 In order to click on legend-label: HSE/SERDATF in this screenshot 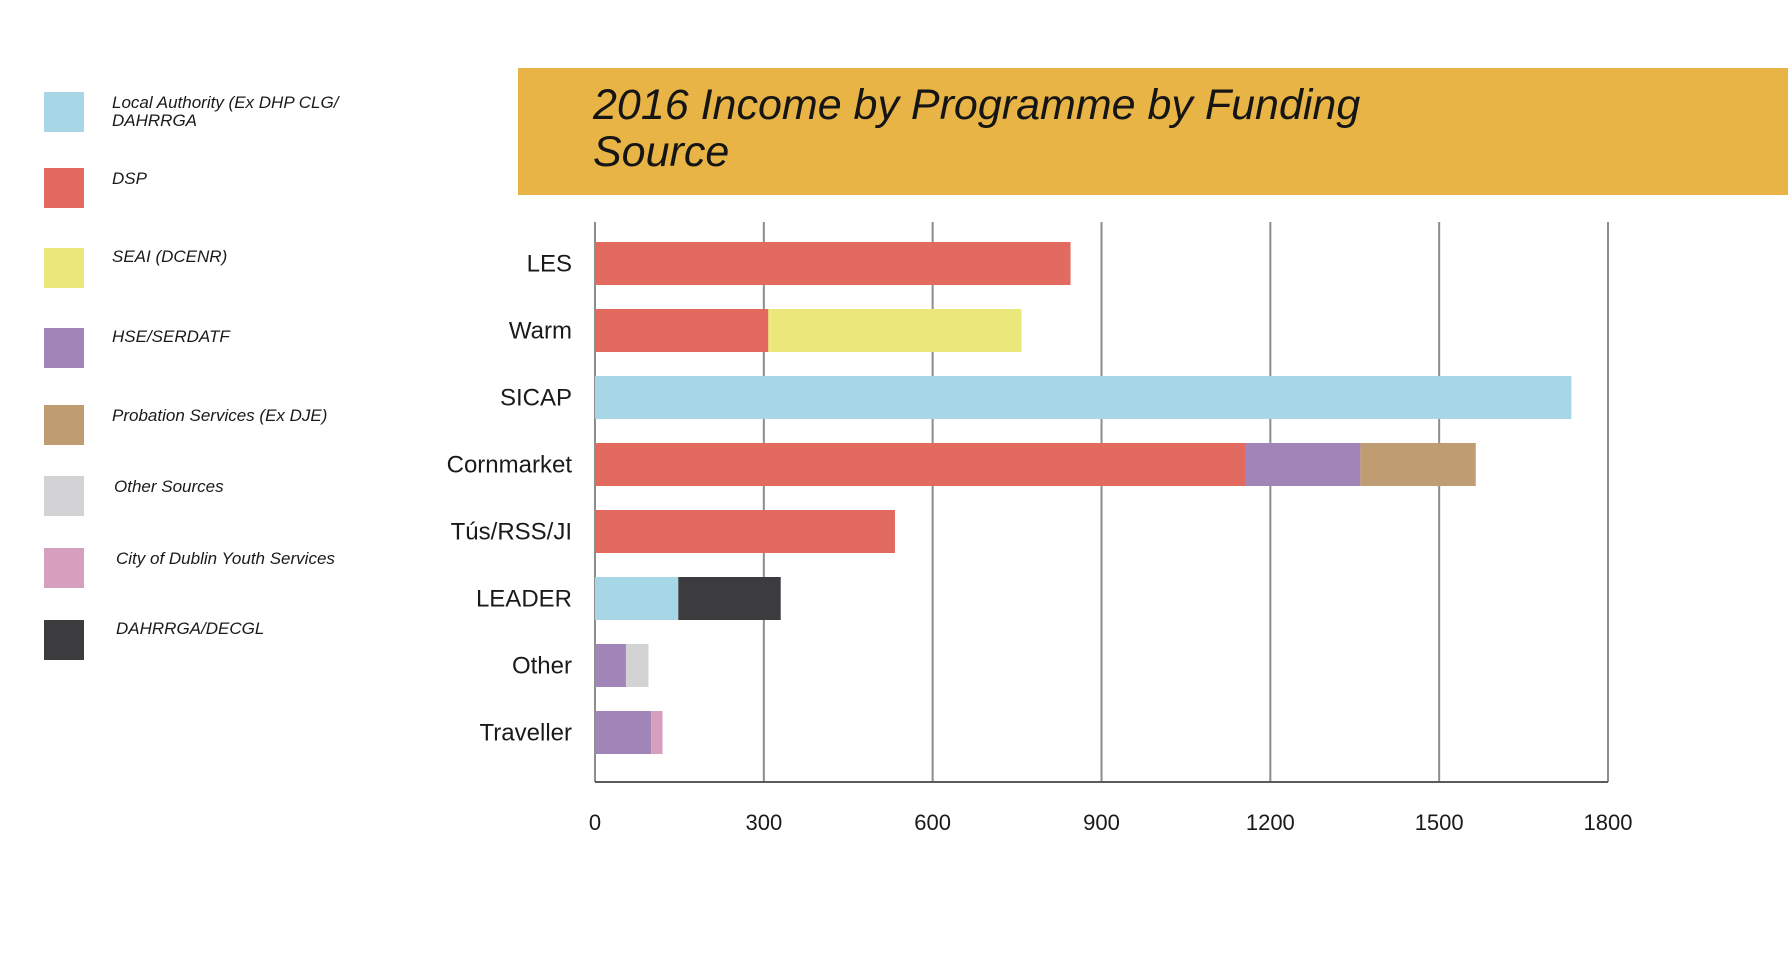, I will do `click(171, 336)`.